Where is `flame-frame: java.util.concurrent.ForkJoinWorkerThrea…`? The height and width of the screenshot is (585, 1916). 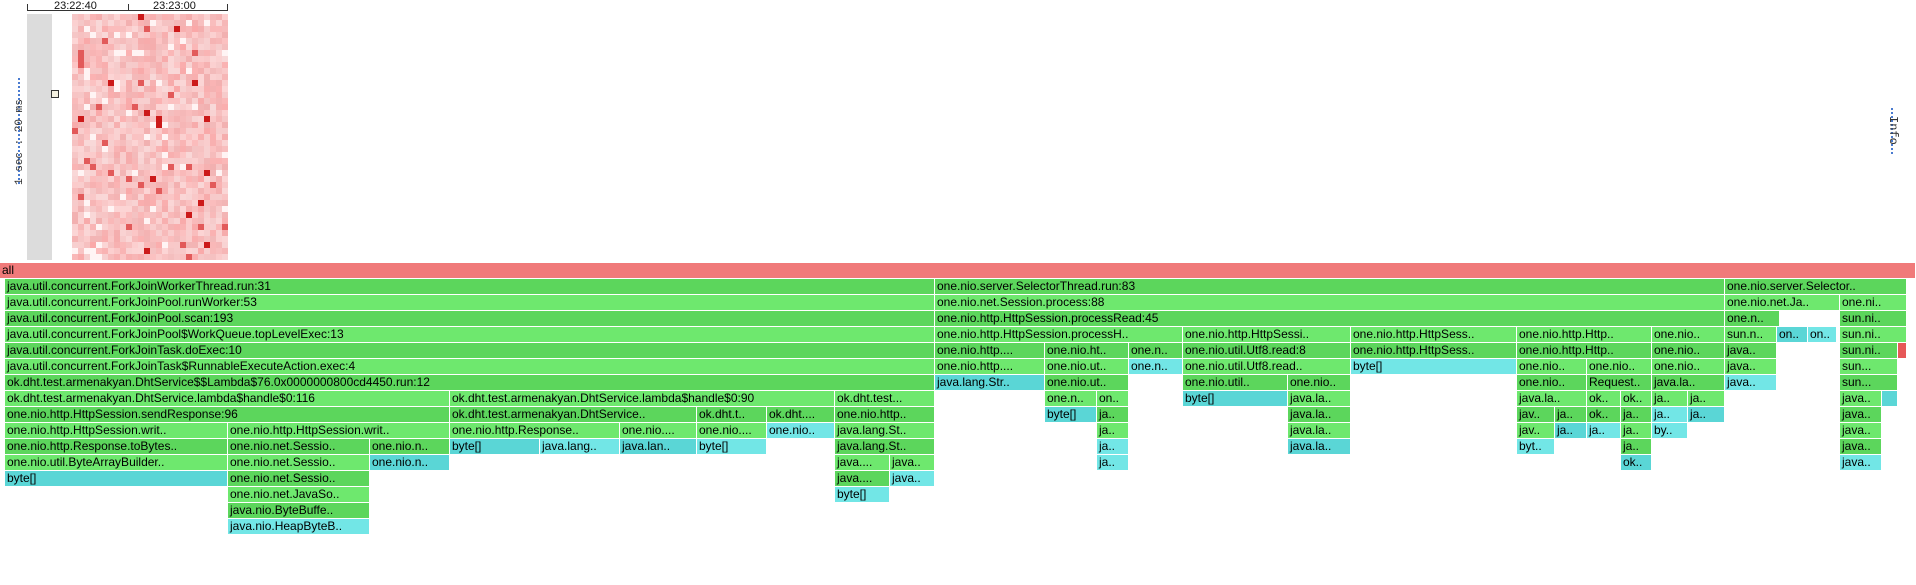 flame-frame: java.util.concurrent.ForkJoinWorkerThrea… is located at coordinates (470, 286).